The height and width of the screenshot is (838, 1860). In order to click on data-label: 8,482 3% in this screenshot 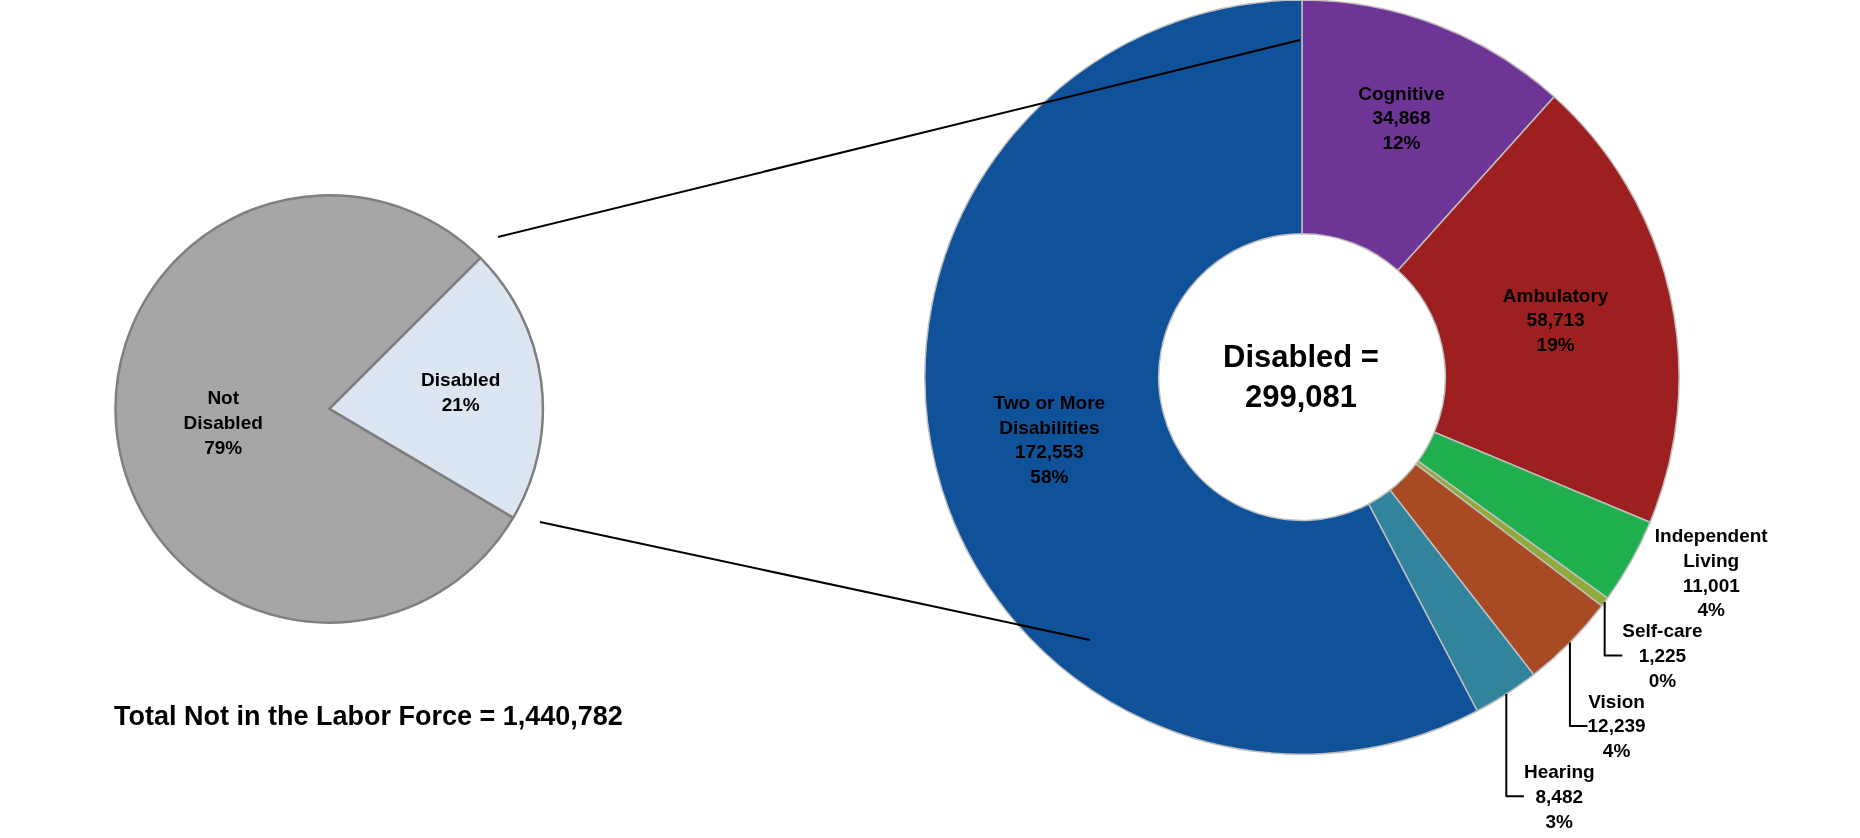, I will do `click(1559, 808)`.